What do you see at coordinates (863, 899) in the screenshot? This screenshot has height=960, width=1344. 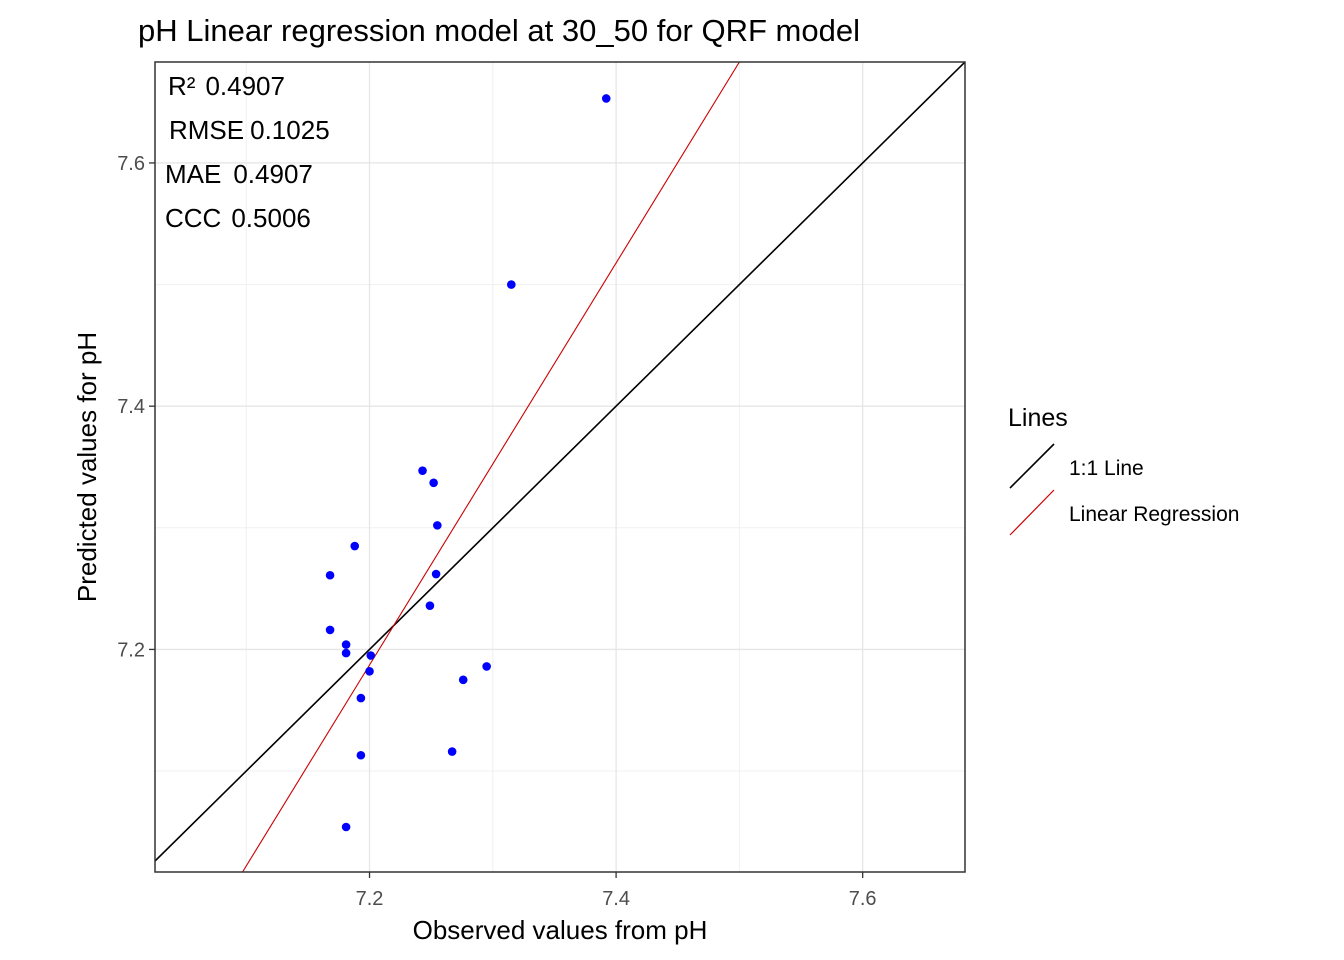 I see `x-tick-label: 7.6` at bounding box center [863, 899].